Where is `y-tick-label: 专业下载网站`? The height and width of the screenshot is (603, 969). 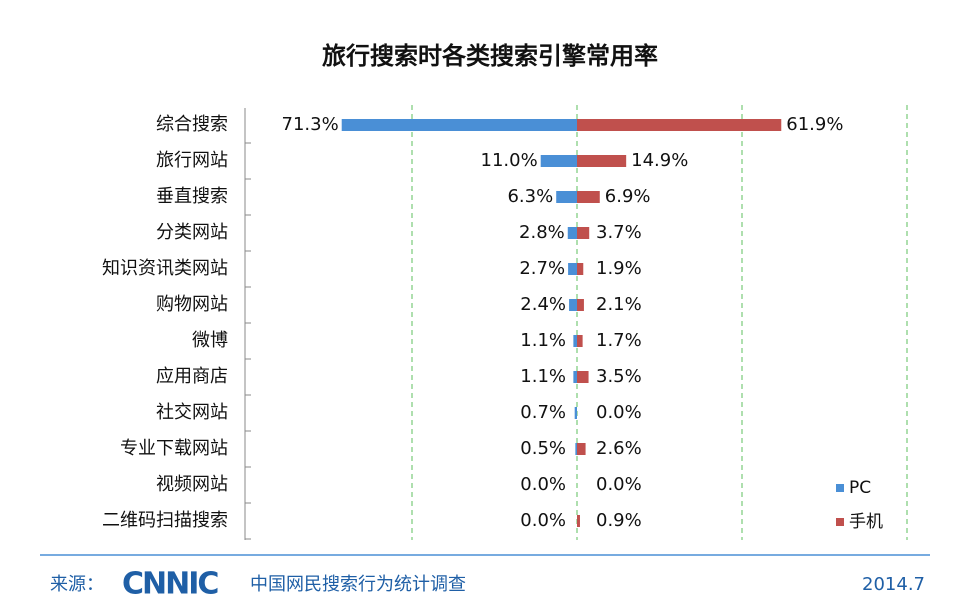
y-tick-label: 专业下载网站 is located at coordinates (174, 448).